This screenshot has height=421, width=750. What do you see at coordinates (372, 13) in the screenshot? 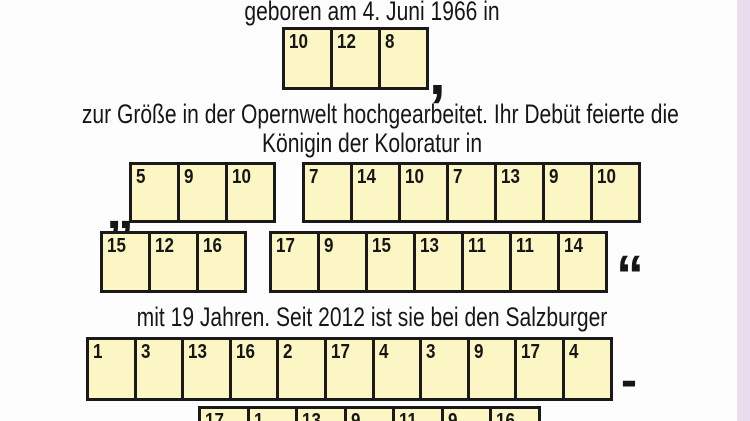
I see `clue-text-birth: geboren am 4. Juni 1966 in` at bounding box center [372, 13].